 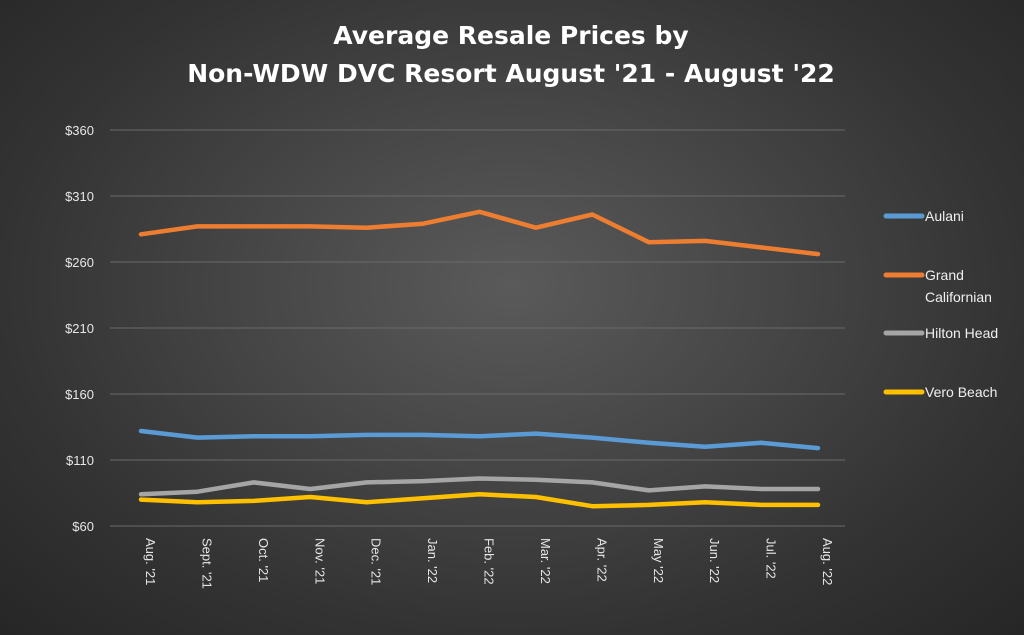 What do you see at coordinates (150, 561) in the screenshot?
I see `x-tick-label: Aug. '21` at bounding box center [150, 561].